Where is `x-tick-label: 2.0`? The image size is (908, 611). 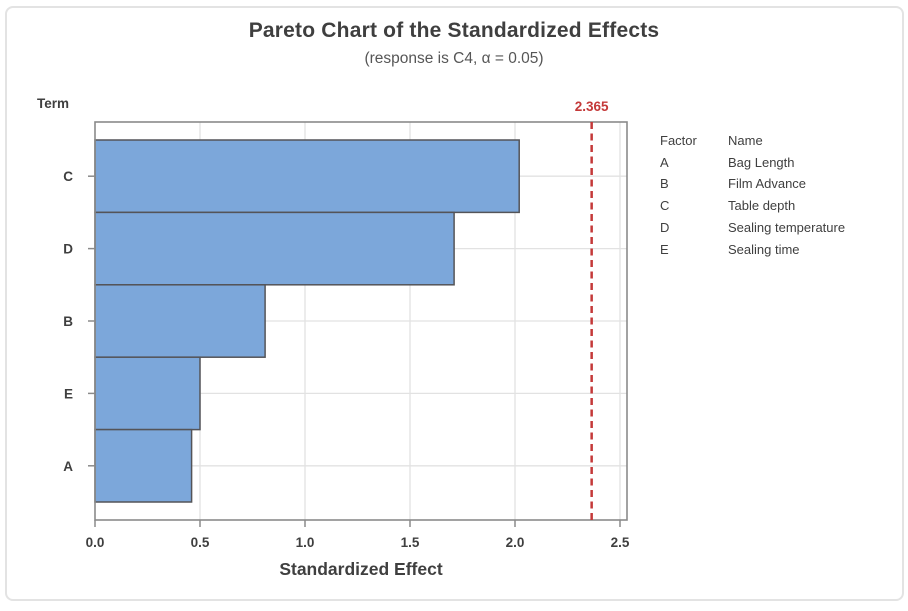
x-tick-label: 2.0 is located at coordinates (515, 542).